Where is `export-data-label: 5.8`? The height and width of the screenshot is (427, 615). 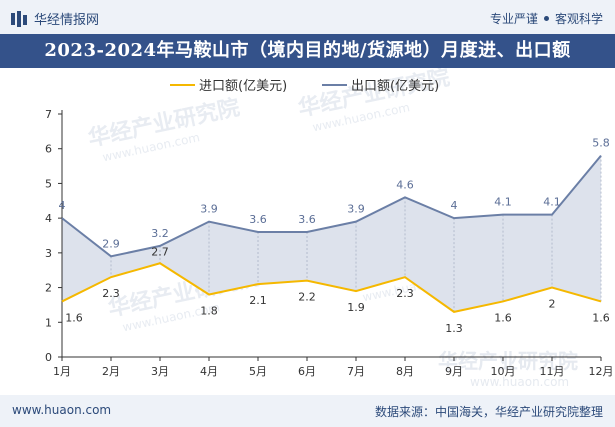
export-data-label: 5.8 is located at coordinates (601, 143).